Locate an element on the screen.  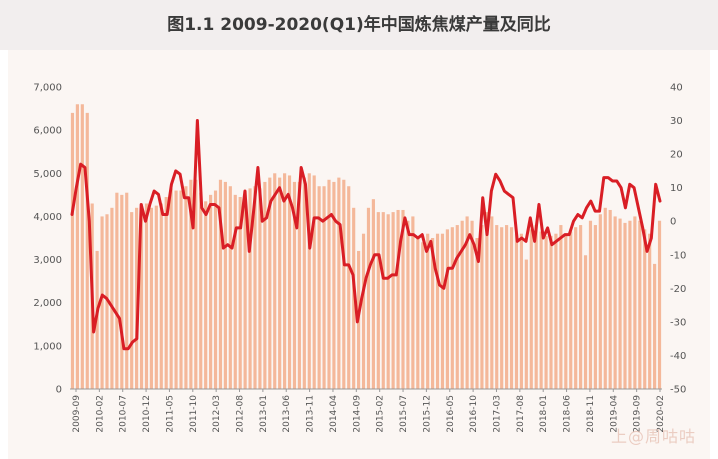
x-tick-label: 2018-11 is located at coordinates (591, 414).